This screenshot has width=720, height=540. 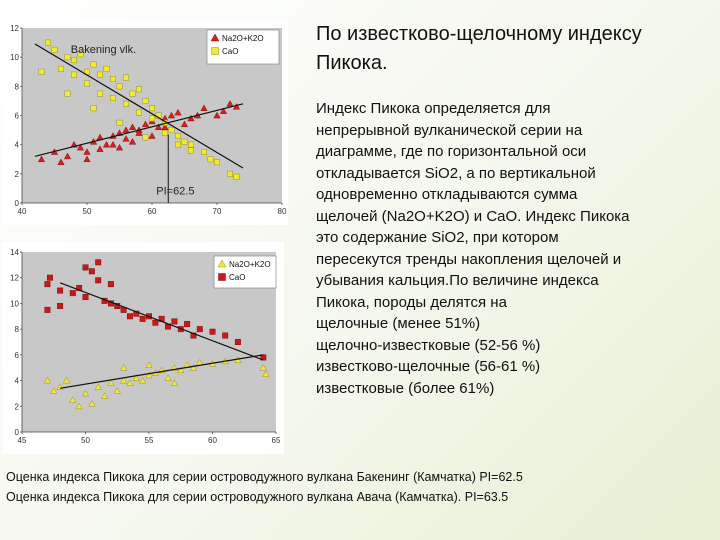 I want to click on y-tick-label: 4, so click(x=17, y=381).